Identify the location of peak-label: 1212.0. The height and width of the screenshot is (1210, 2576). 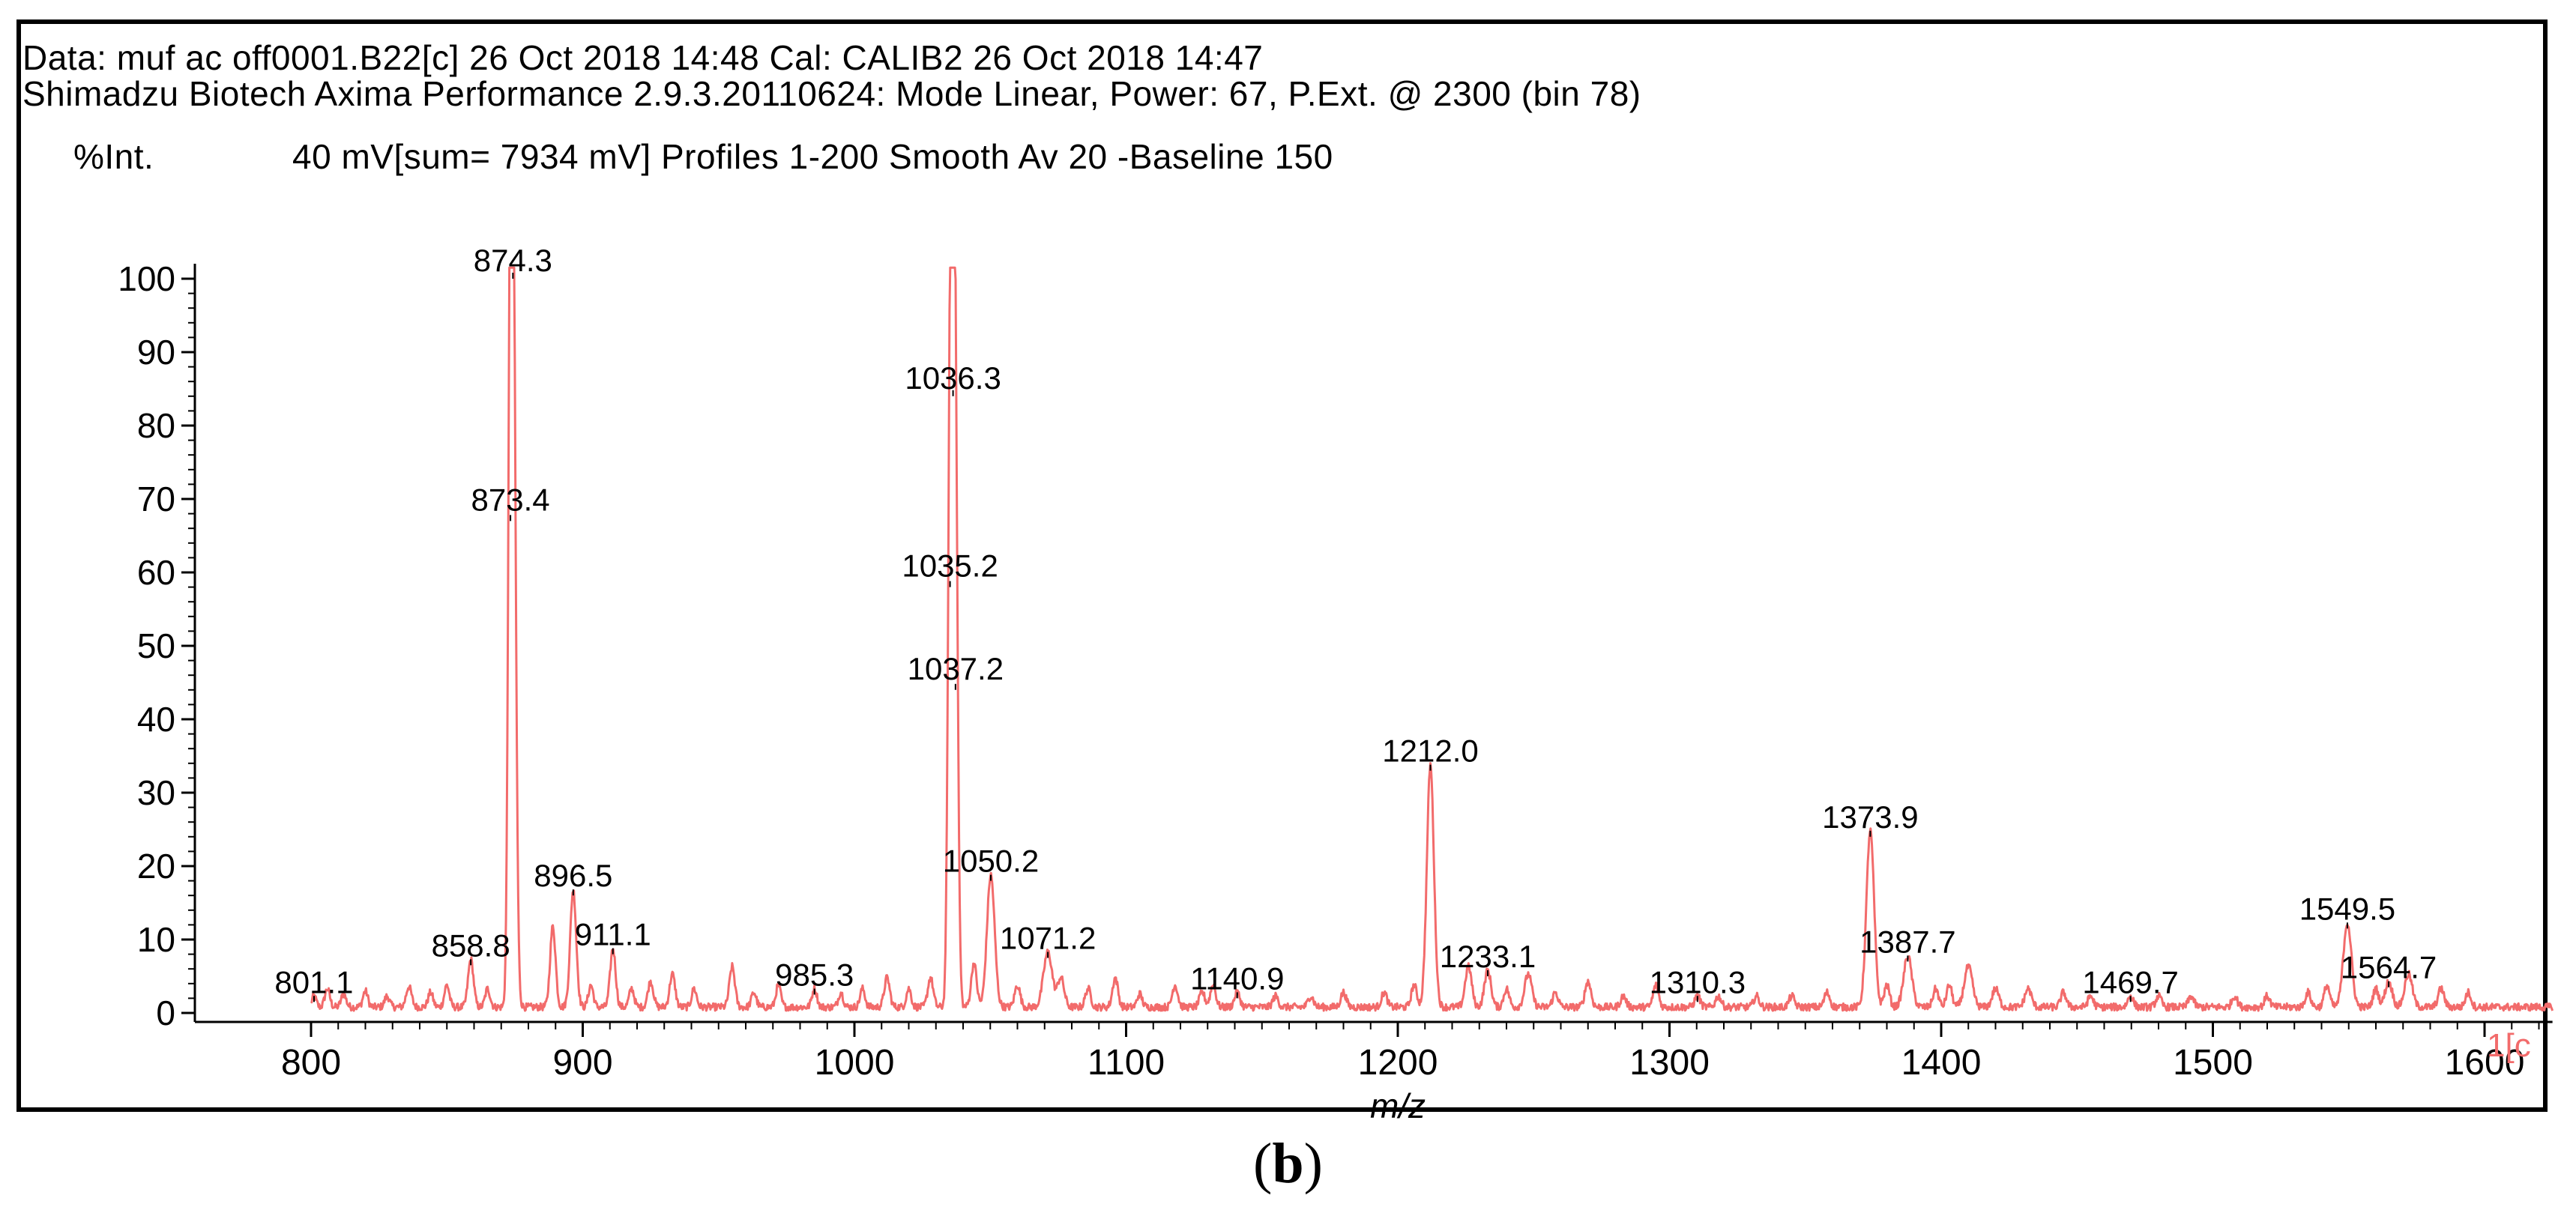
(1430, 751).